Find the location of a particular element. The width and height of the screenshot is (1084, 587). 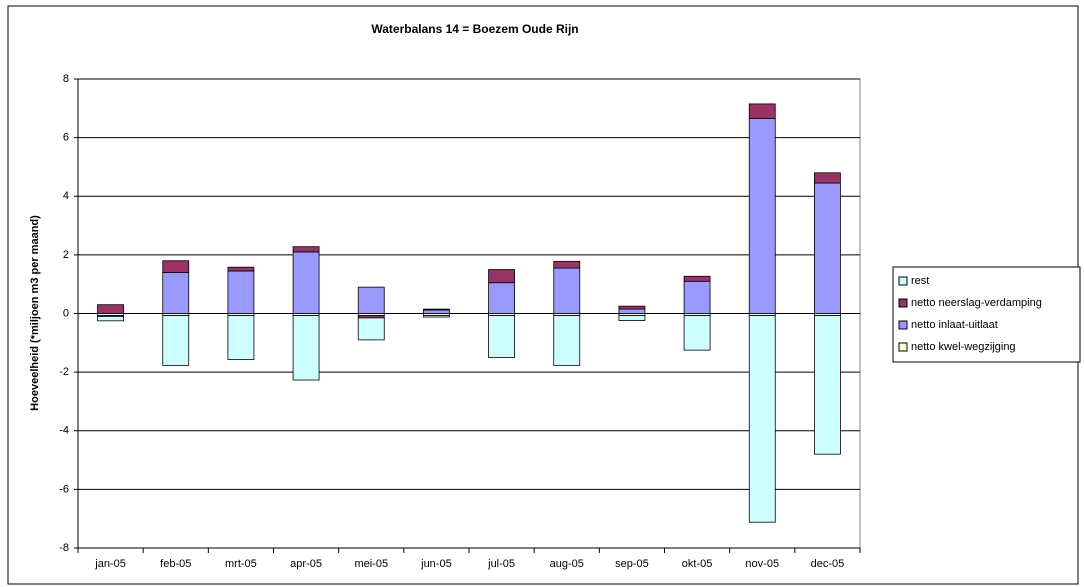

x-tick-label: mrt-05 is located at coordinates (241, 564).